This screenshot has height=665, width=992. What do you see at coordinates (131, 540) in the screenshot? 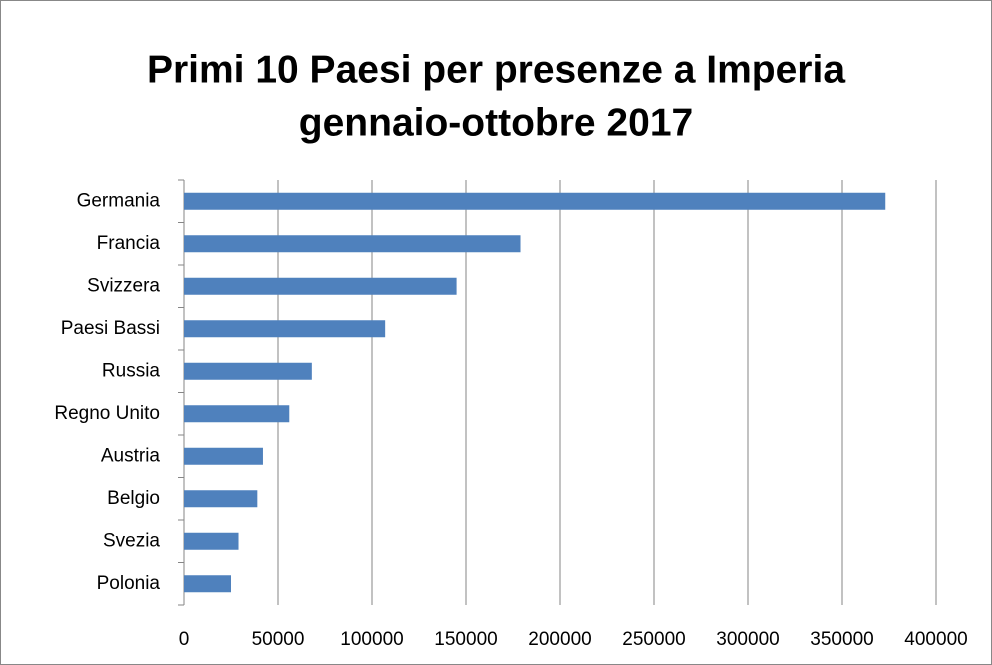
I see `y-tick-label: Svezia` at bounding box center [131, 540].